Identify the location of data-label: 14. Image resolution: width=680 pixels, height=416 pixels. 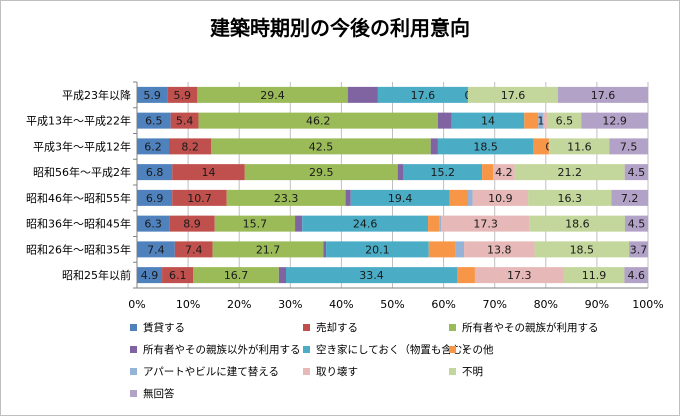
(488, 121).